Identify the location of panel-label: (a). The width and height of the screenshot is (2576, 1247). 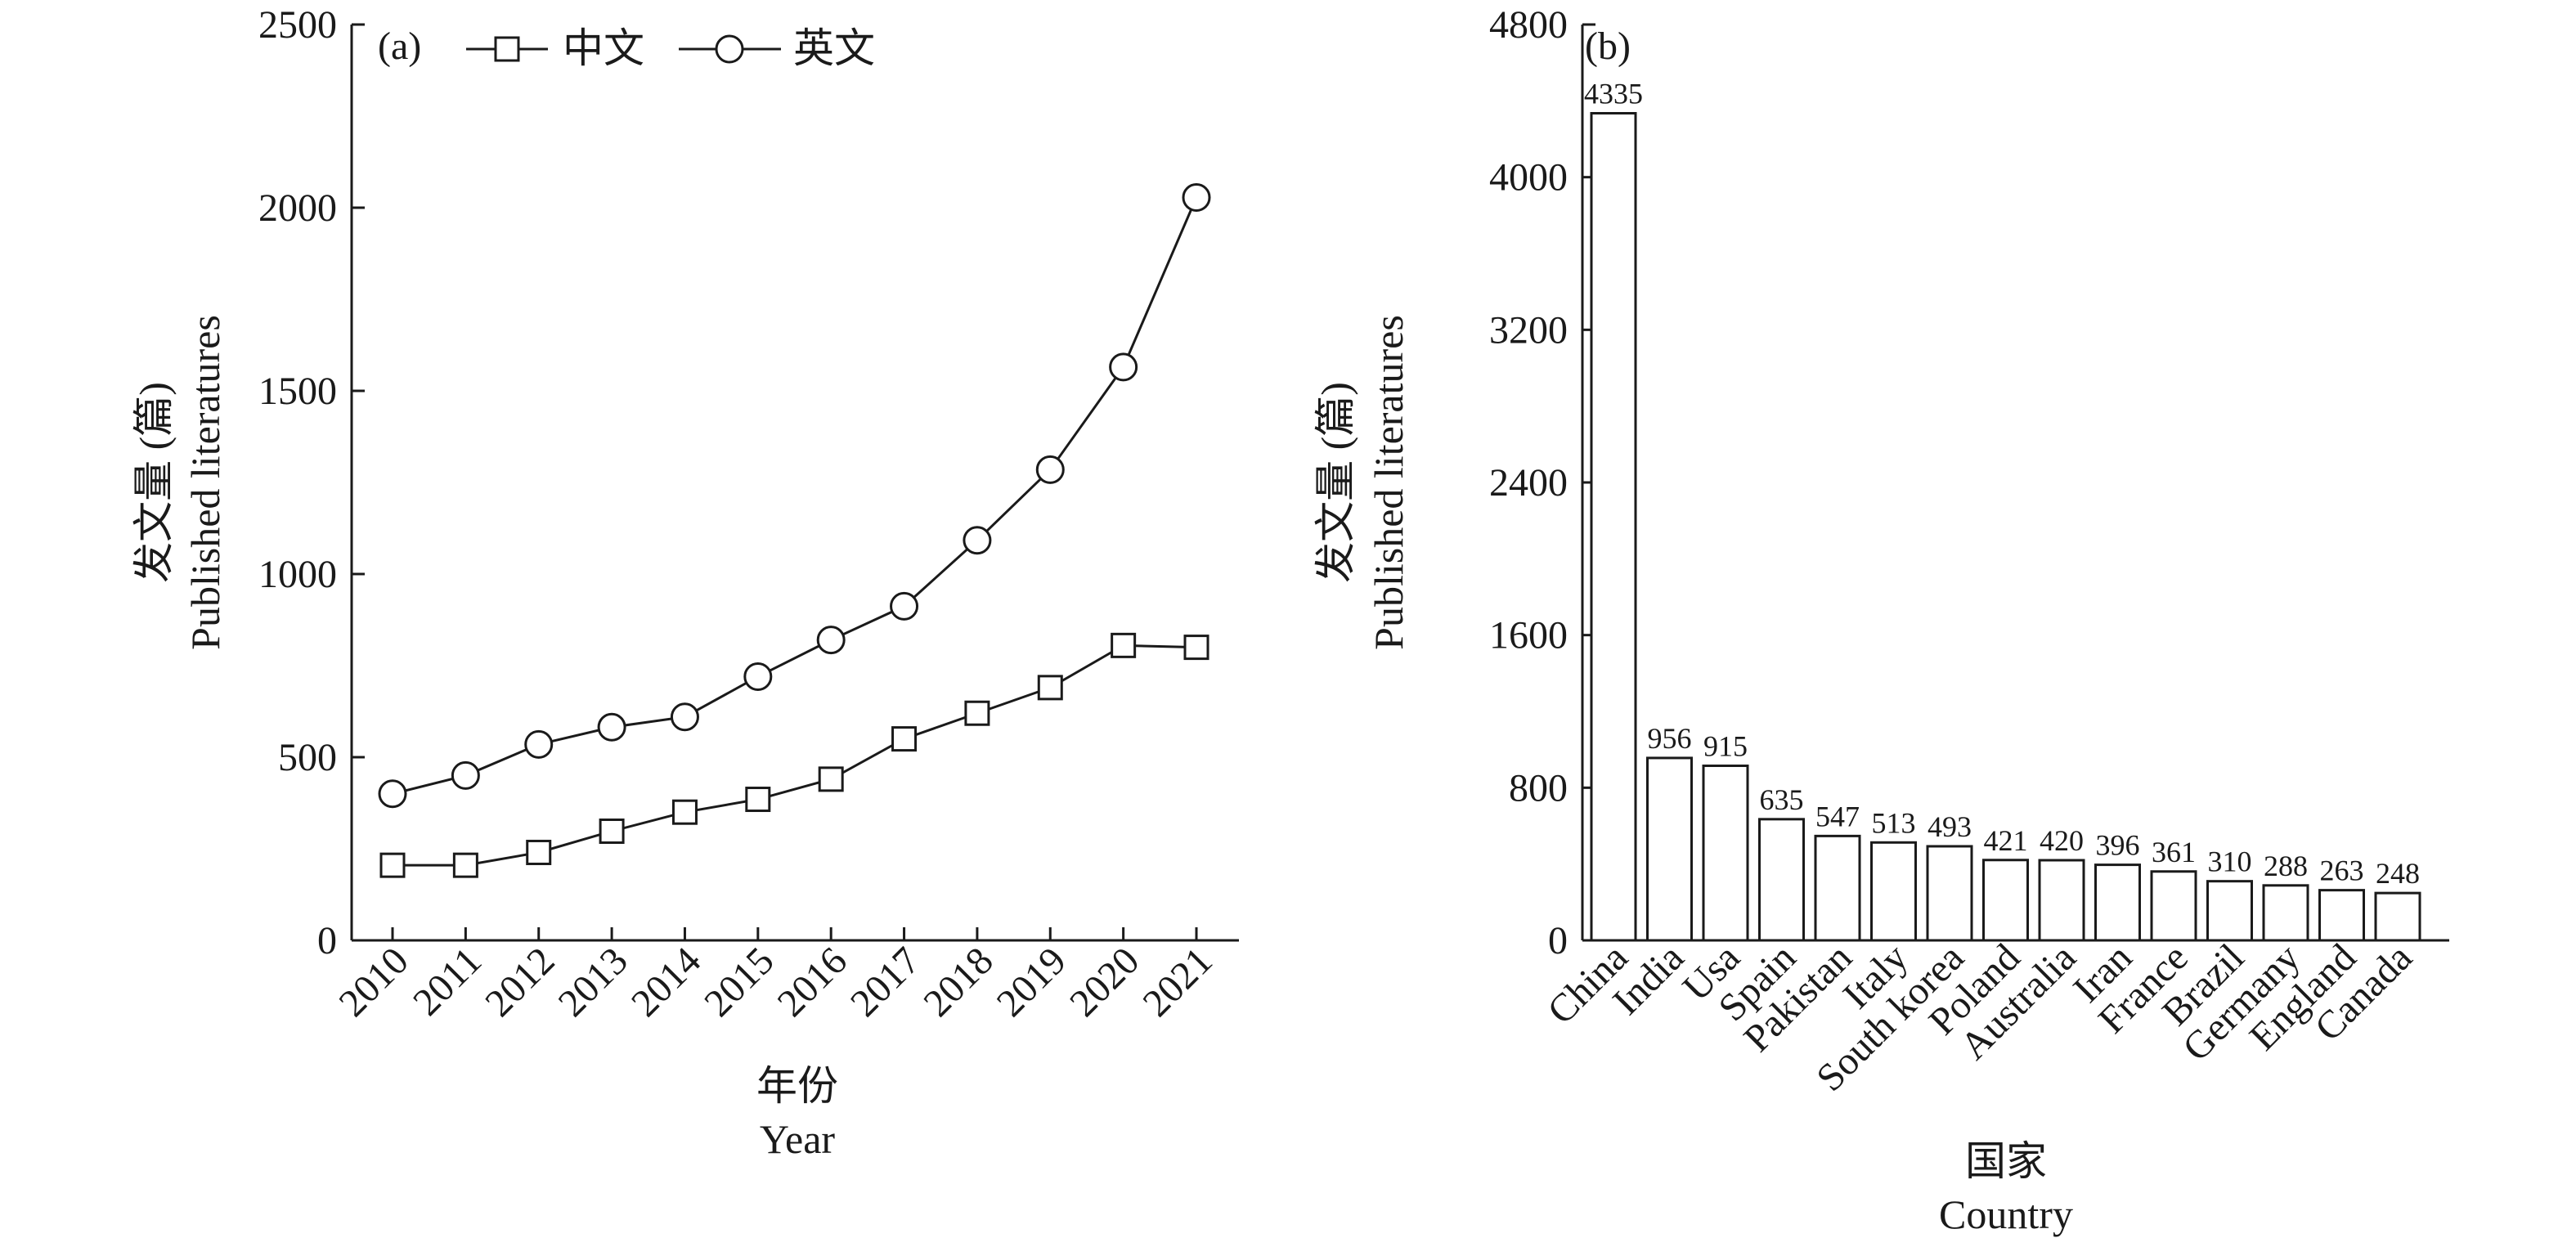
(399, 46).